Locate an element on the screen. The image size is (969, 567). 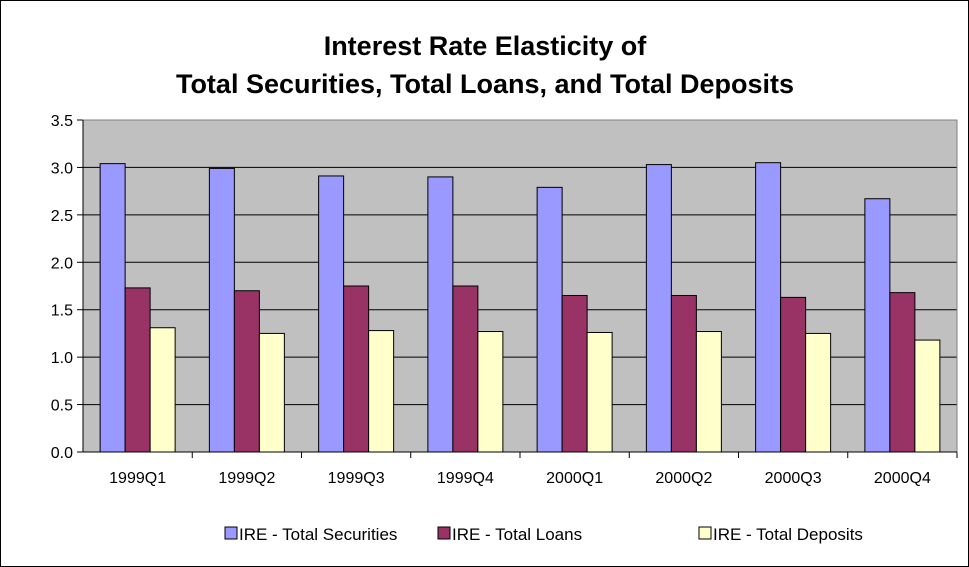
bar-ire-total-loans-2000q1 is located at coordinates (574, 373).